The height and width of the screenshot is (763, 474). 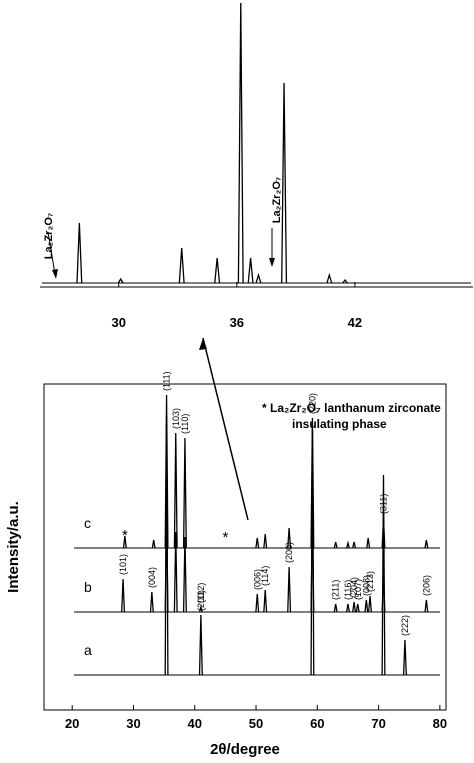 I want to click on series-name: a, so click(x=88, y=650).